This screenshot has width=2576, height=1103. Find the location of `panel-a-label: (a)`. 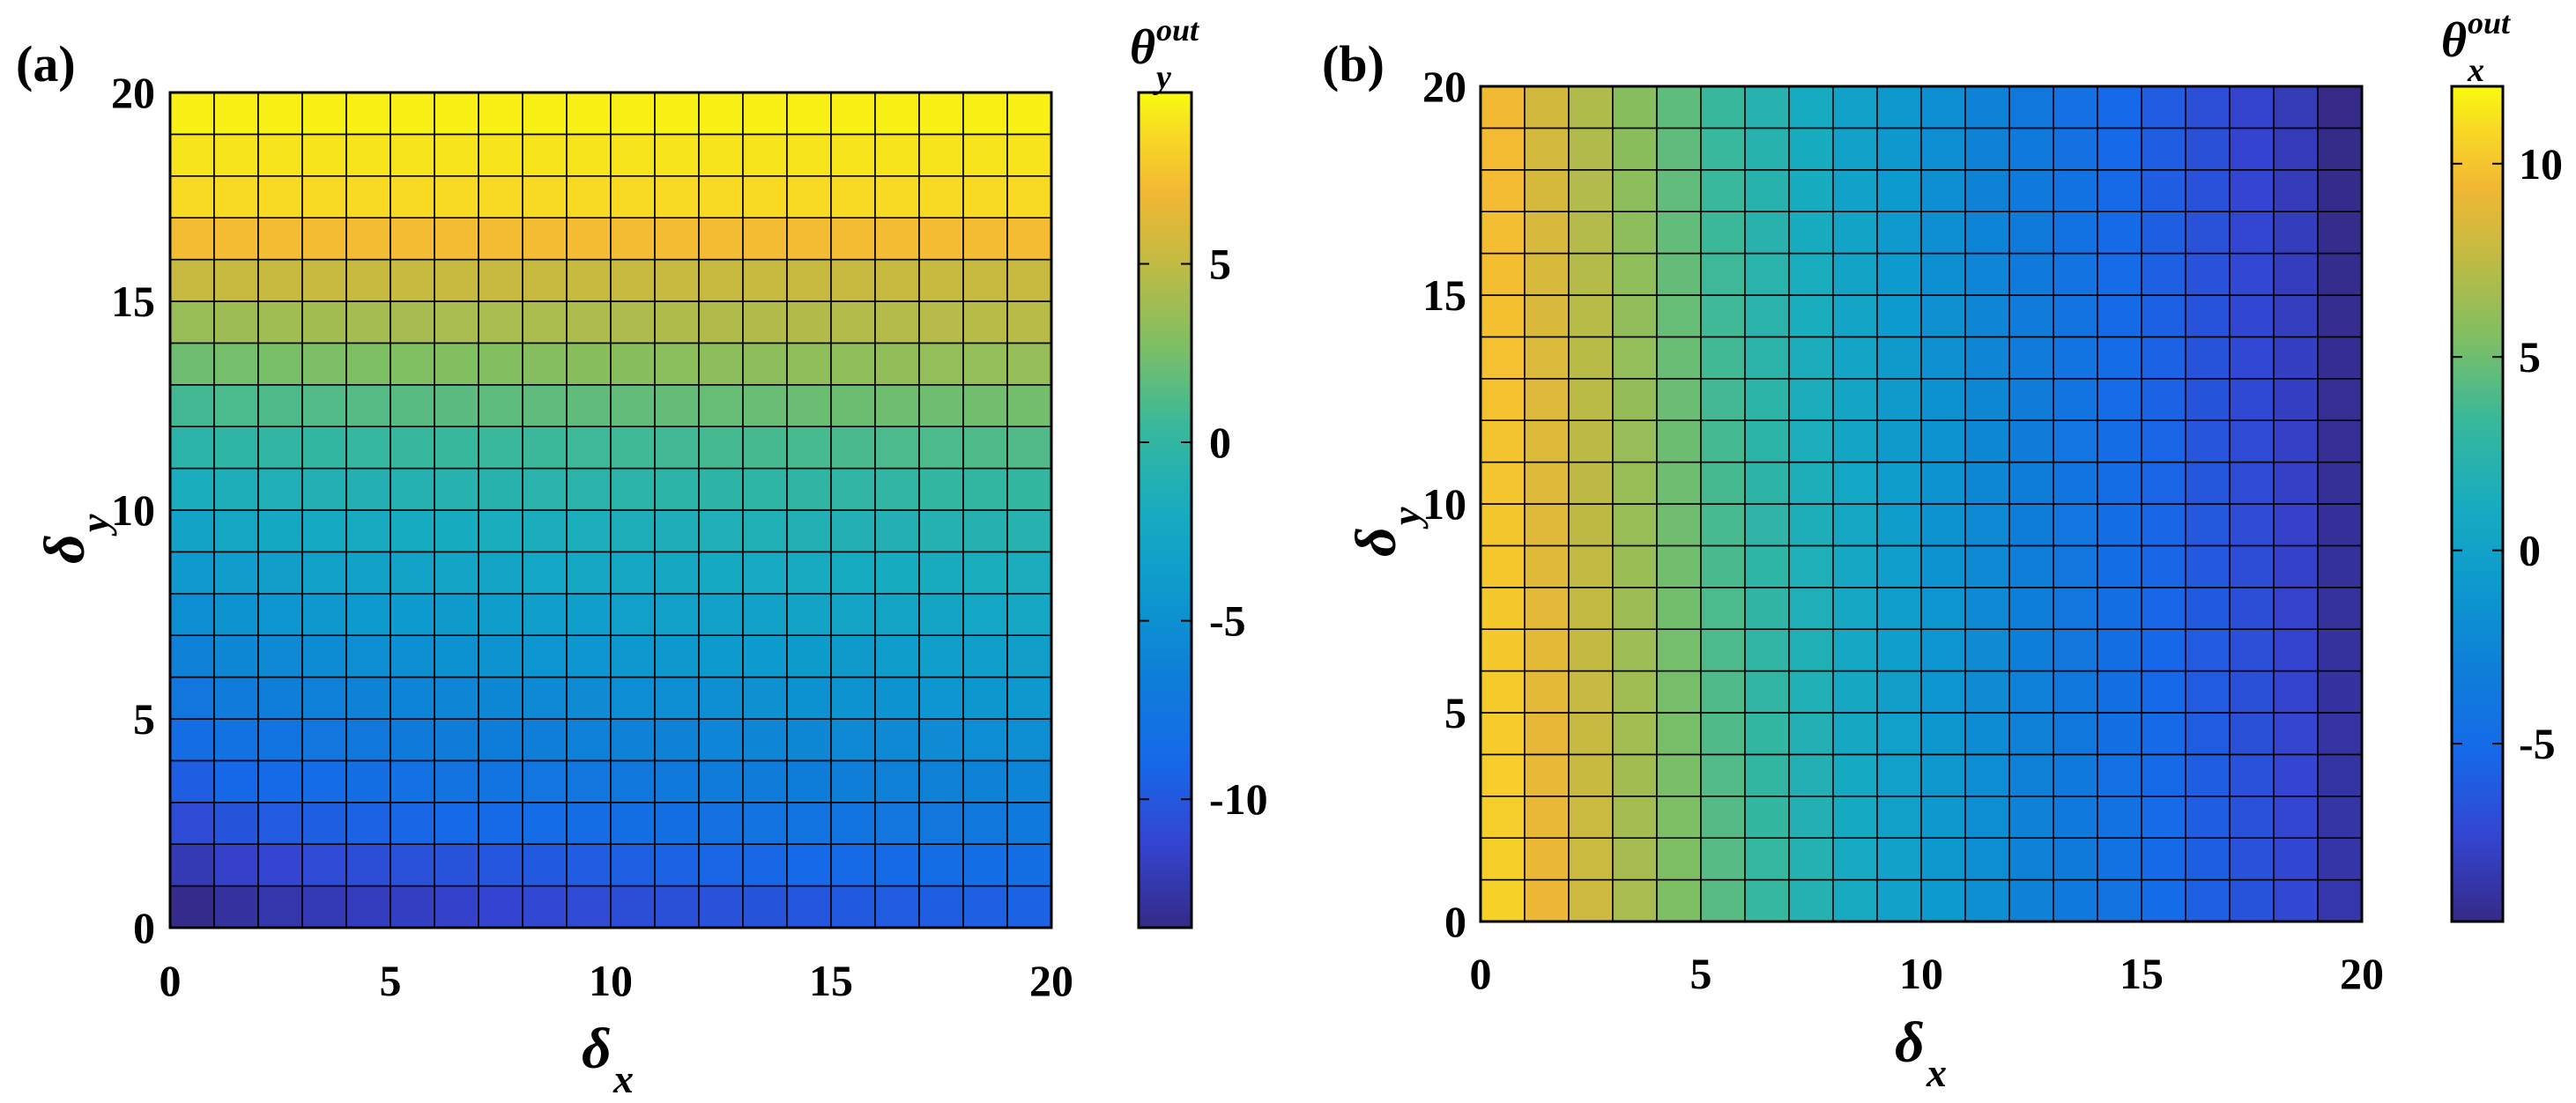

panel-a-label: (a) is located at coordinates (46, 64).